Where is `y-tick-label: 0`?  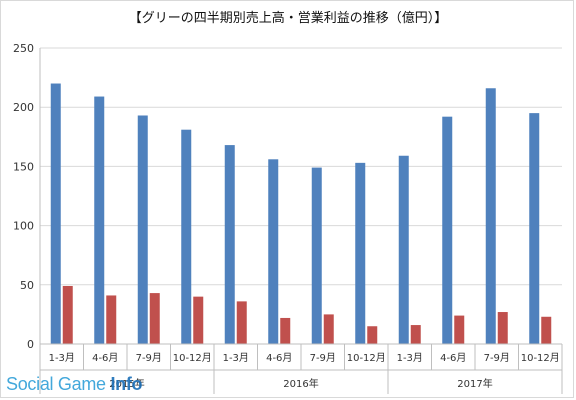
y-tick-label: 0 is located at coordinates (30, 344).